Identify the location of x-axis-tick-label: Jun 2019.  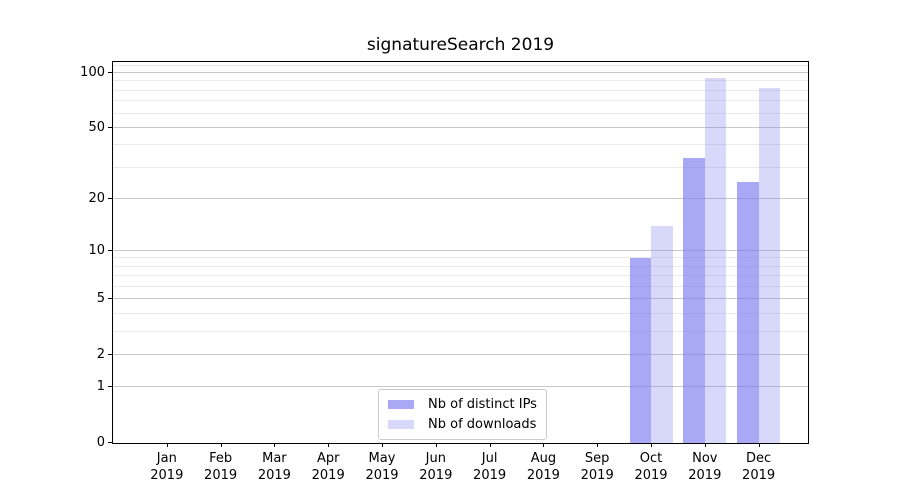
(436, 467).